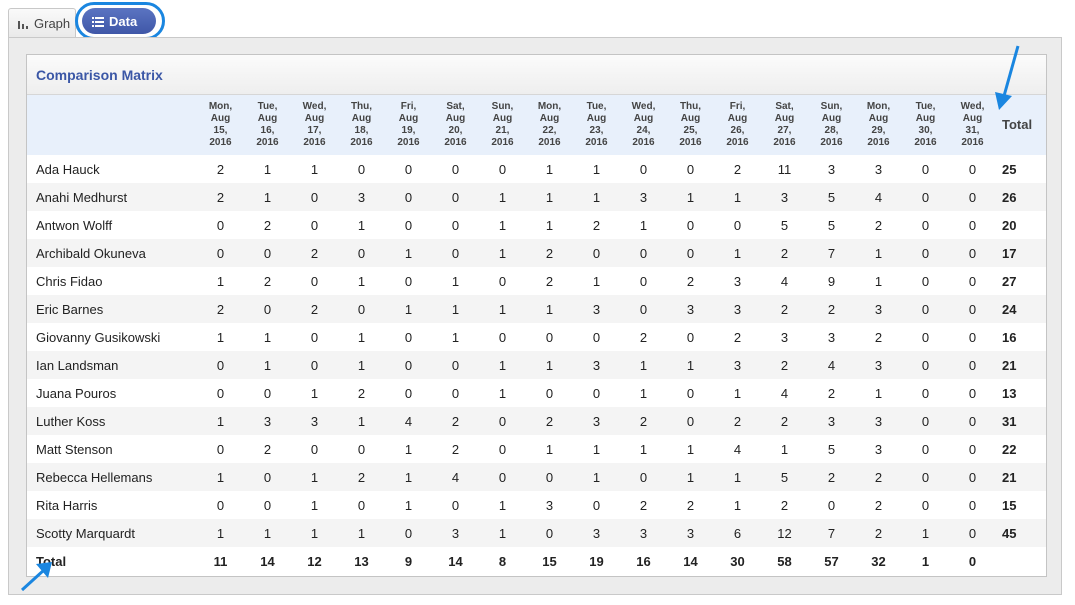  I want to click on total-cell: 8, so click(502, 561).